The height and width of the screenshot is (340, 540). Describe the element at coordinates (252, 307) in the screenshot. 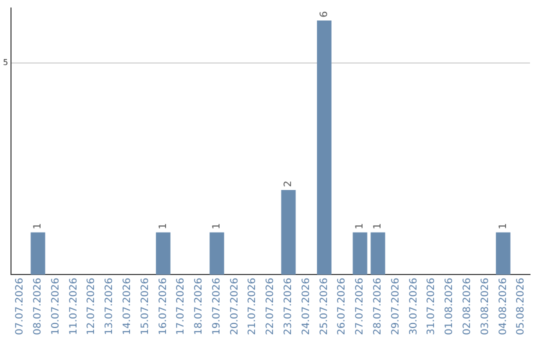

I see `x-tick-label: 21.07.2026` at that location.